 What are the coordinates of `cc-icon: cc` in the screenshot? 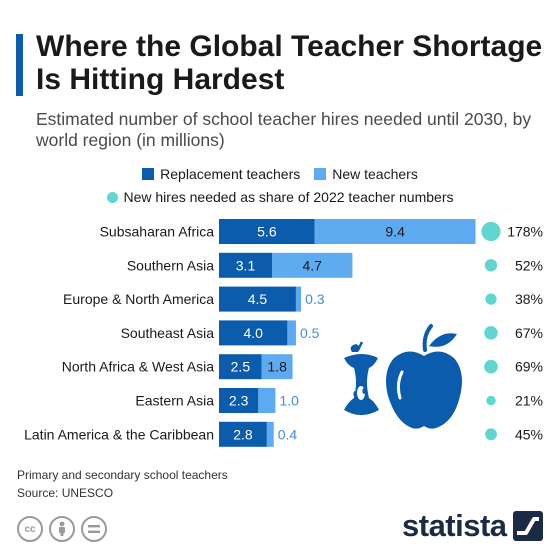 It's located at (30, 529).